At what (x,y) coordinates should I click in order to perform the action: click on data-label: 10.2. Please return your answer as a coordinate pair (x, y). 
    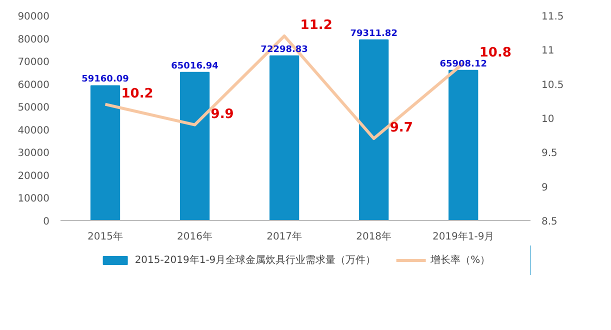
    Looking at the image, I should click on (137, 94).